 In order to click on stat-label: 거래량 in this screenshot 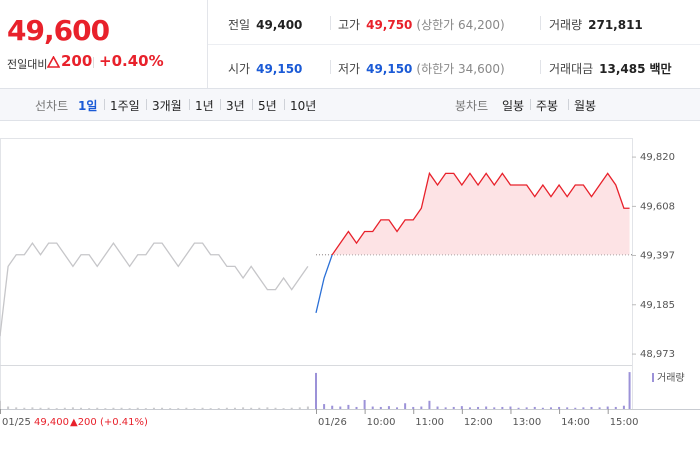, I will do `click(566, 25)`.